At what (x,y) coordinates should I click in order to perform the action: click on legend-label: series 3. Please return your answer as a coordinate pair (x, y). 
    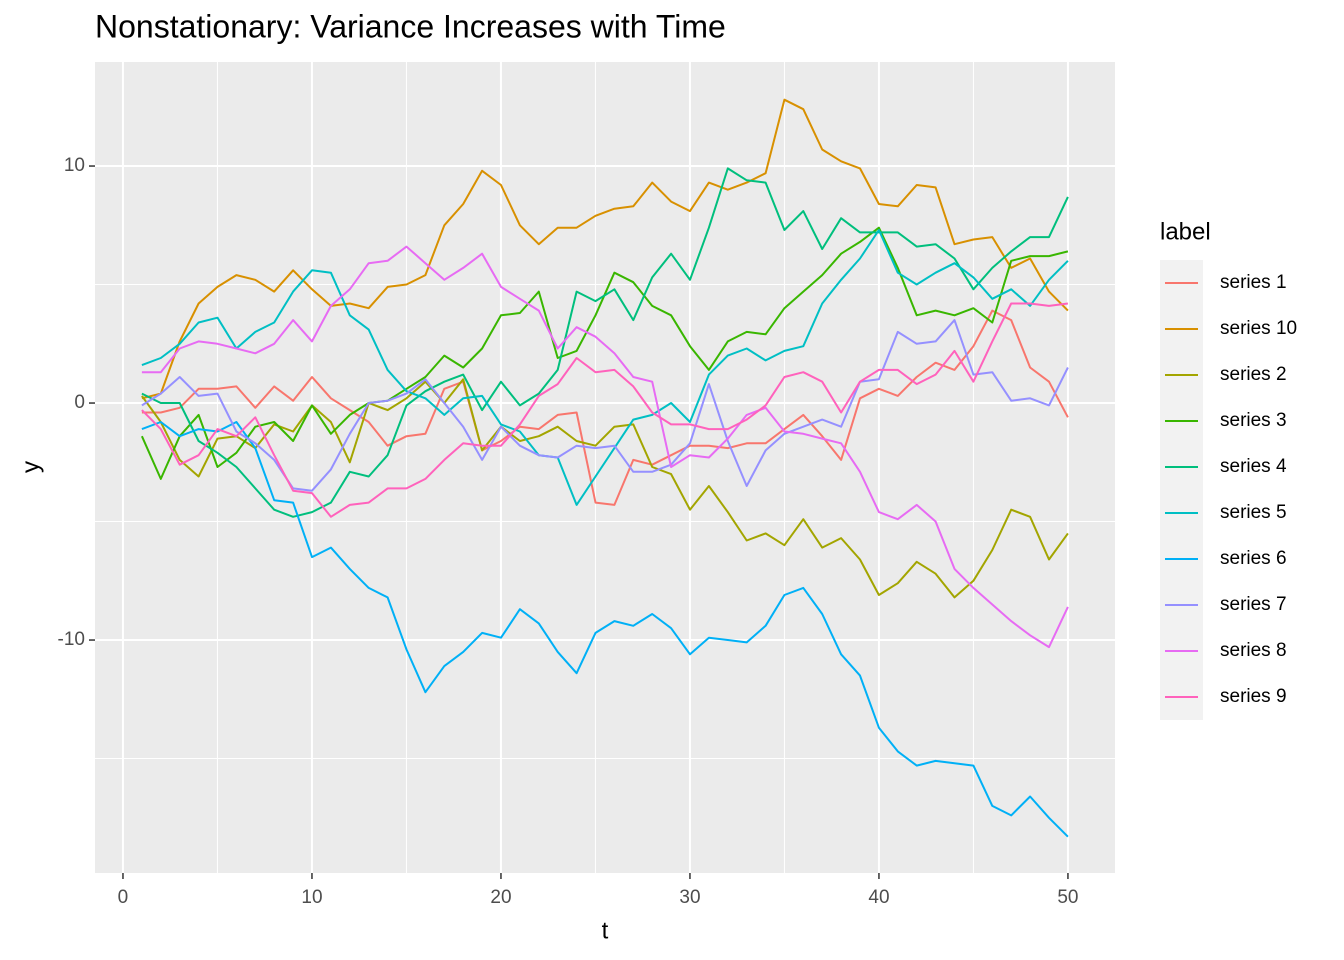
    Looking at the image, I should click on (1253, 420).